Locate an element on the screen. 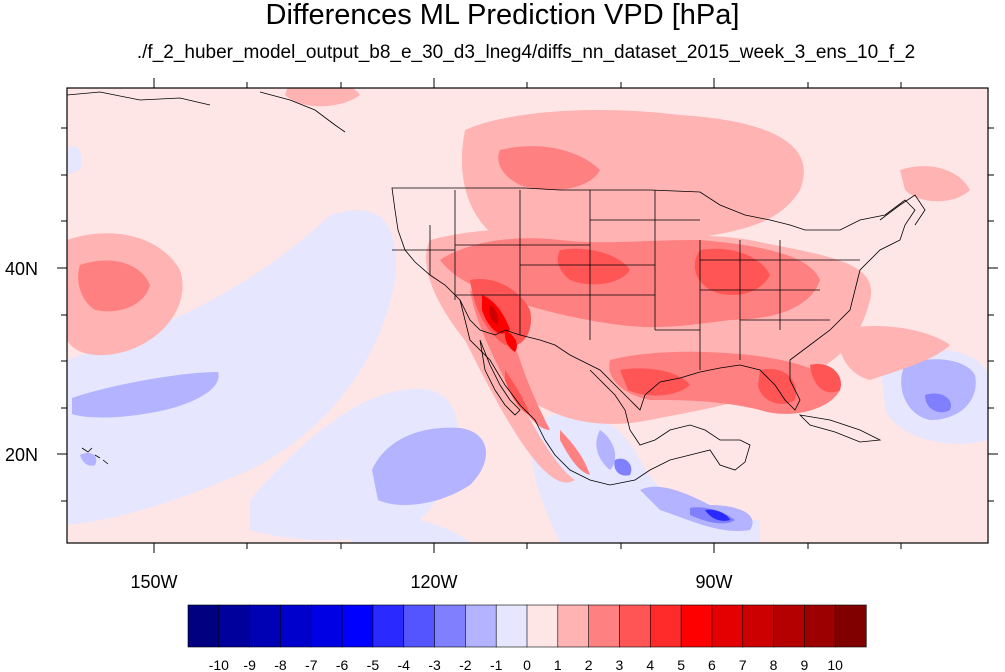 Image resolution: width=1005 pixels, height=672 pixels. colorbar-label: -9 is located at coordinates (249, 664).